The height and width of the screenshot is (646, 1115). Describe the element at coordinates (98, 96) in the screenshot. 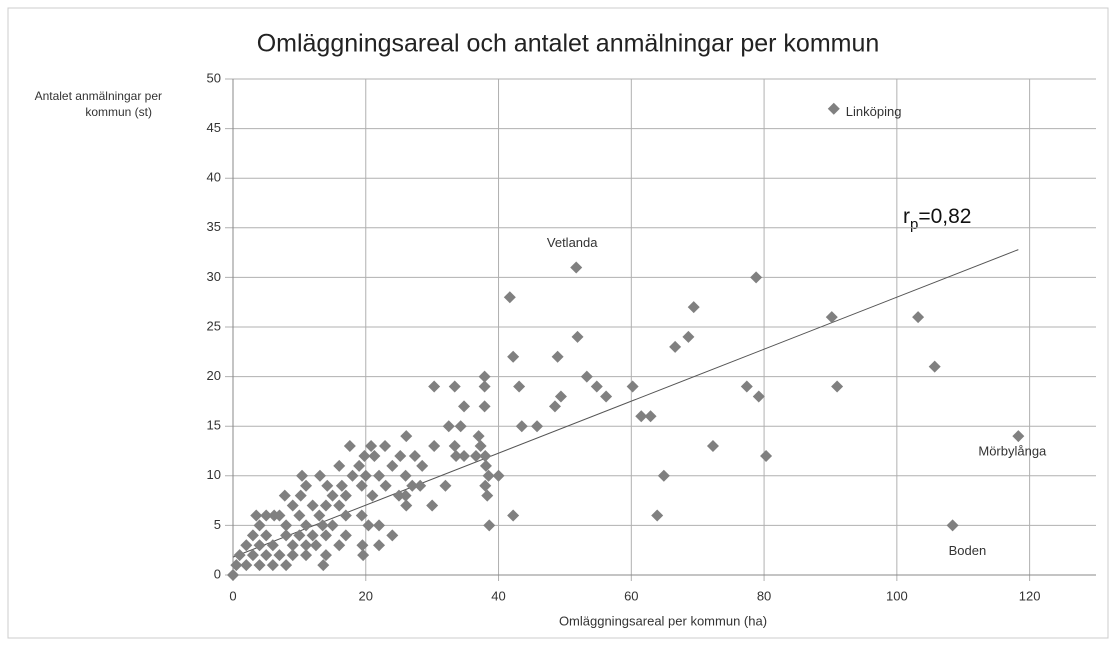

I see `y-axis-title: Antalet anmälningar per` at that location.